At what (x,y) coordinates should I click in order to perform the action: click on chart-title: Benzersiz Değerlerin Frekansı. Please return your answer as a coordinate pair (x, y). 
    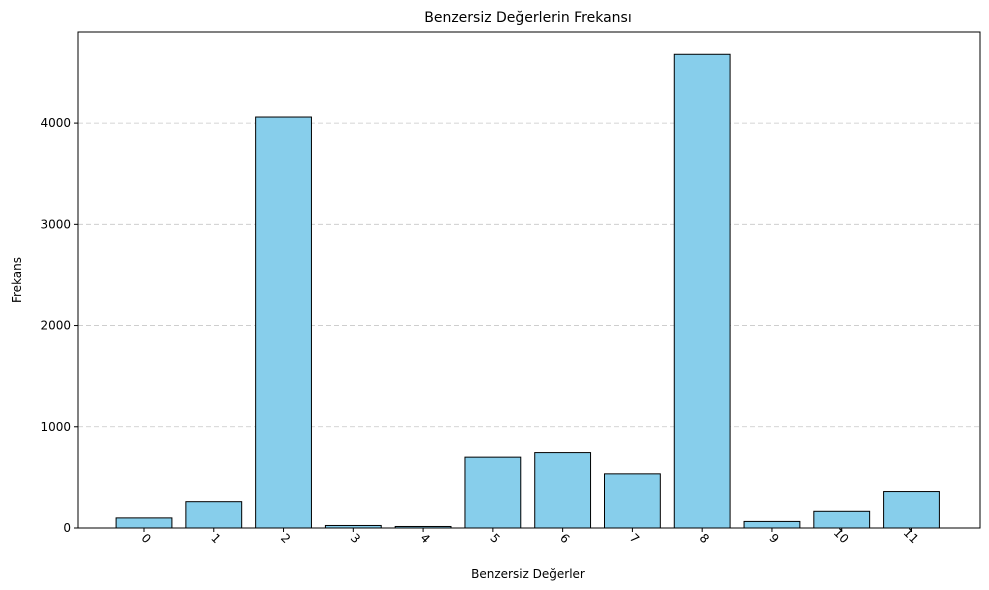
    Looking at the image, I should click on (528, 18).